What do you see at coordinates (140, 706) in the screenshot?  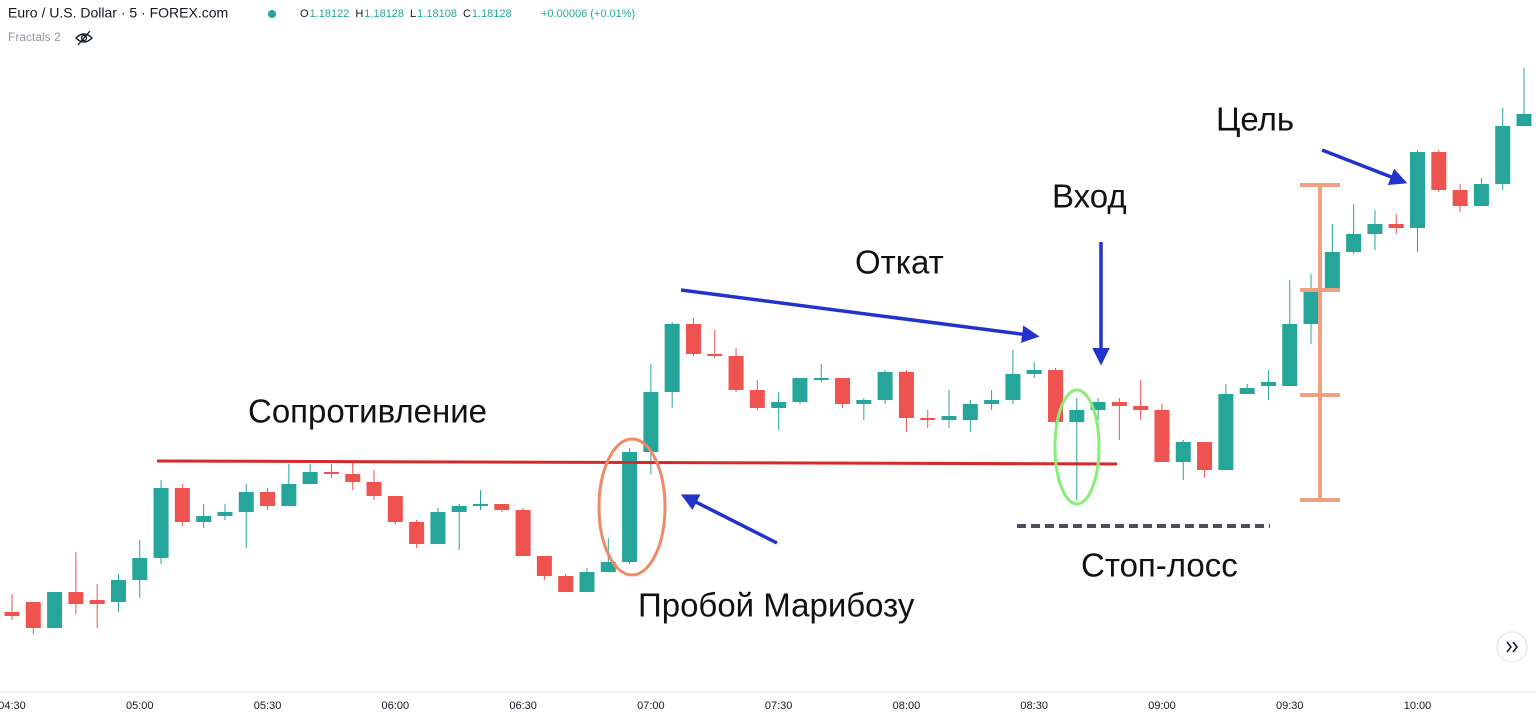 I see `x-tick-label: 05:00` at bounding box center [140, 706].